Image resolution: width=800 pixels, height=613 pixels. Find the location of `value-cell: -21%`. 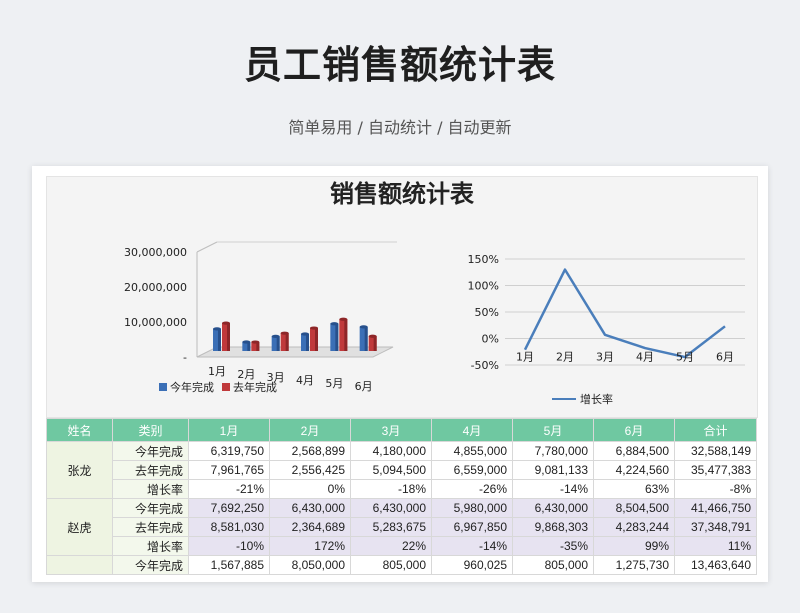

value-cell: -21% is located at coordinates (229, 489).